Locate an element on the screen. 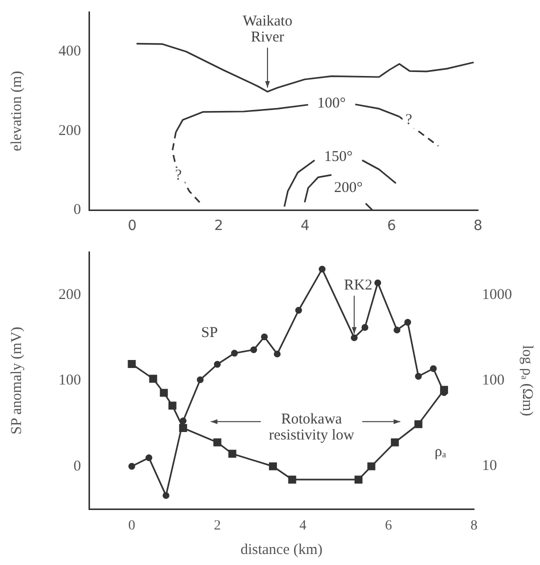  y2-tick-label: 100 is located at coordinates (493, 380).